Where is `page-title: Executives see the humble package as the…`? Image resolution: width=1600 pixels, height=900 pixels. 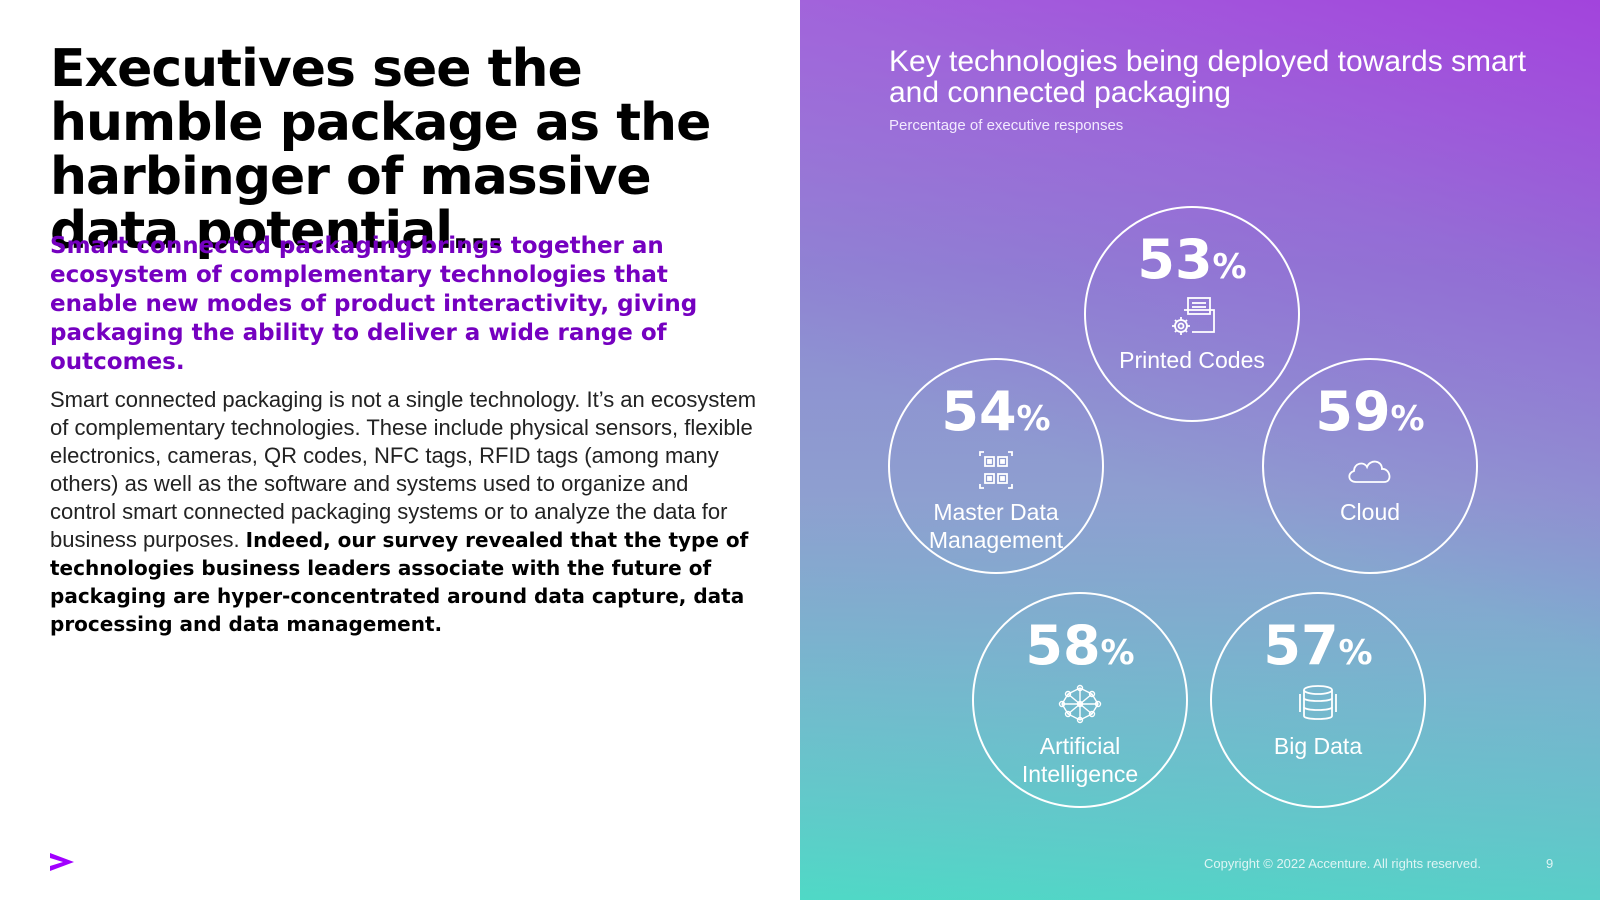 page-title: Executives see the humble package as the… is located at coordinates (380, 150).